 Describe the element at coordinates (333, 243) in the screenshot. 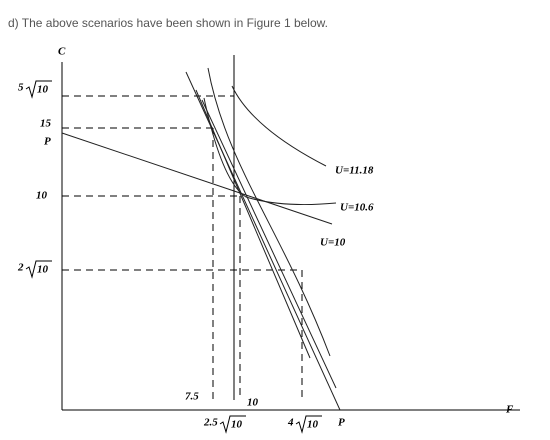

I see `curve-label: U=10` at that location.